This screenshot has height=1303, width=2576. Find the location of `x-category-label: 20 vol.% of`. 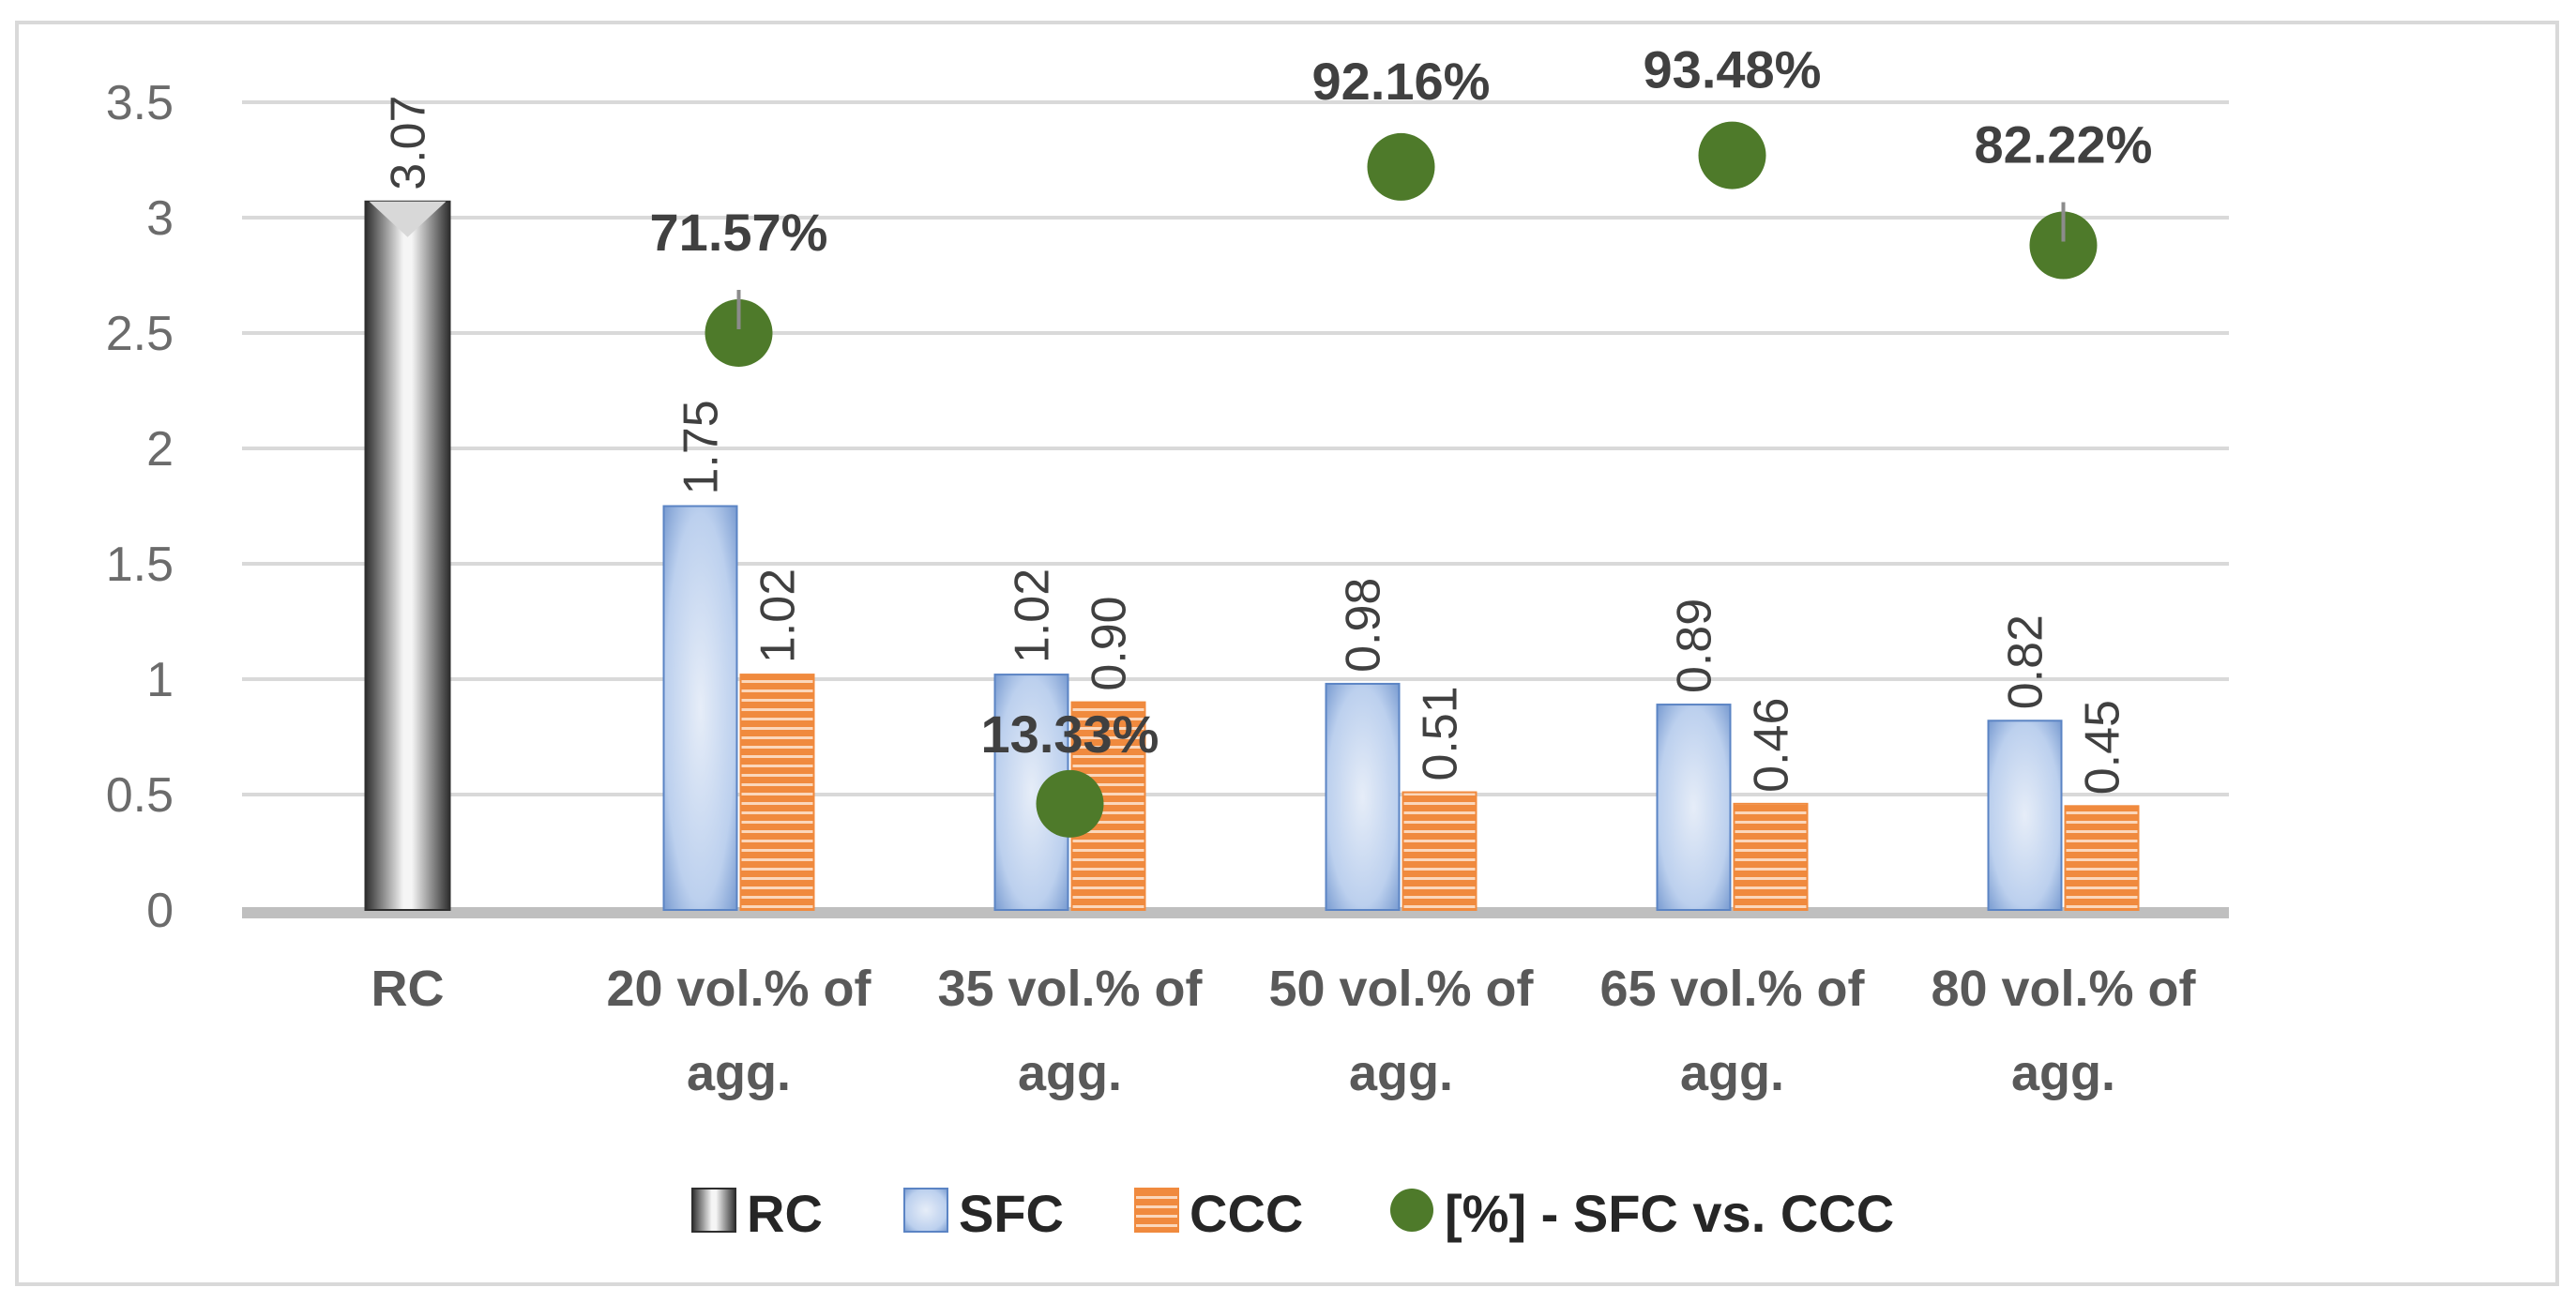

x-category-label: 20 vol.% of is located at coordinates (738, 989).